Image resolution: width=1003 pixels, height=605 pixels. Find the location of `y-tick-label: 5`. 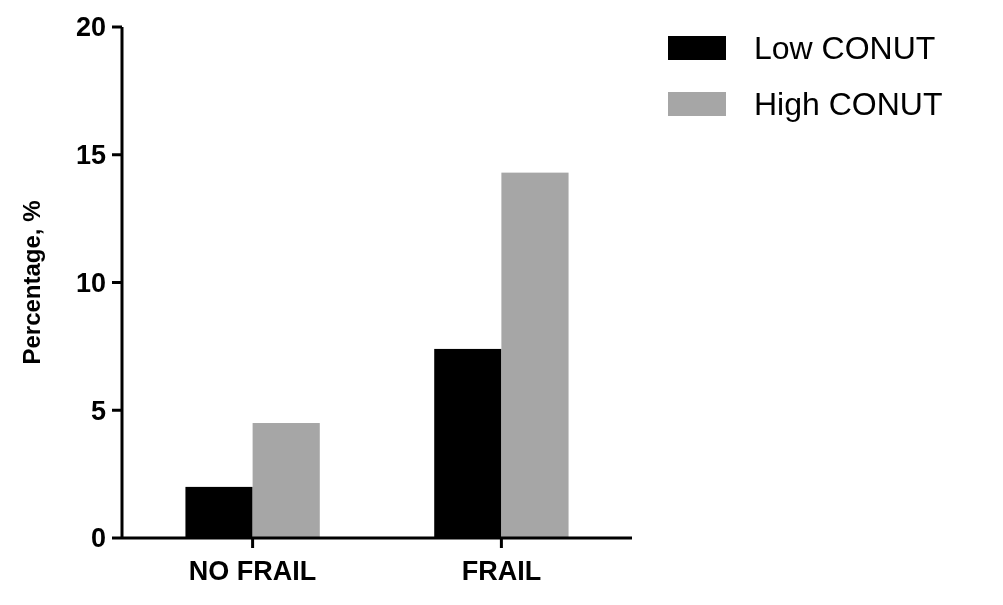

y-tick-label: 5 is located at coordinates (98, 410).